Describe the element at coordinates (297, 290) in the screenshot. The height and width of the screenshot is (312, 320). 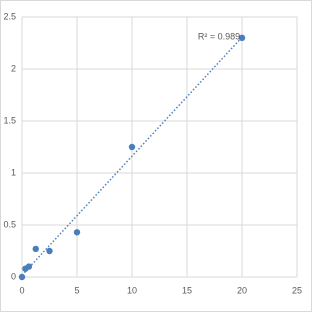
I see `x-tick-label: 25` at that location.